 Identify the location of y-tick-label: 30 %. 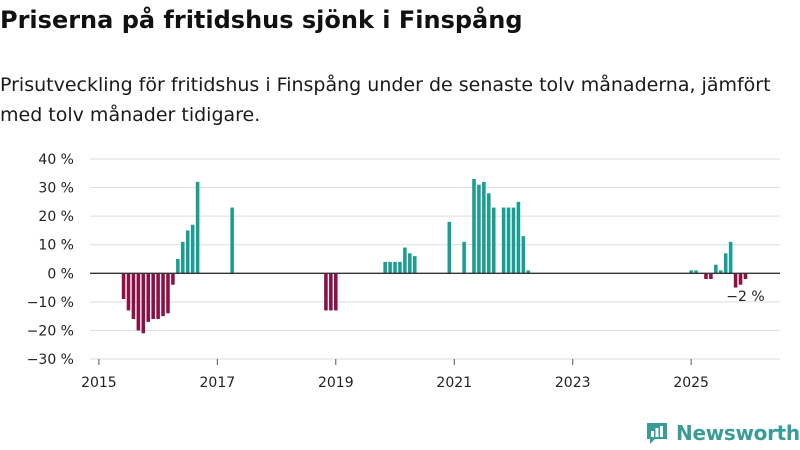
(56, 189).